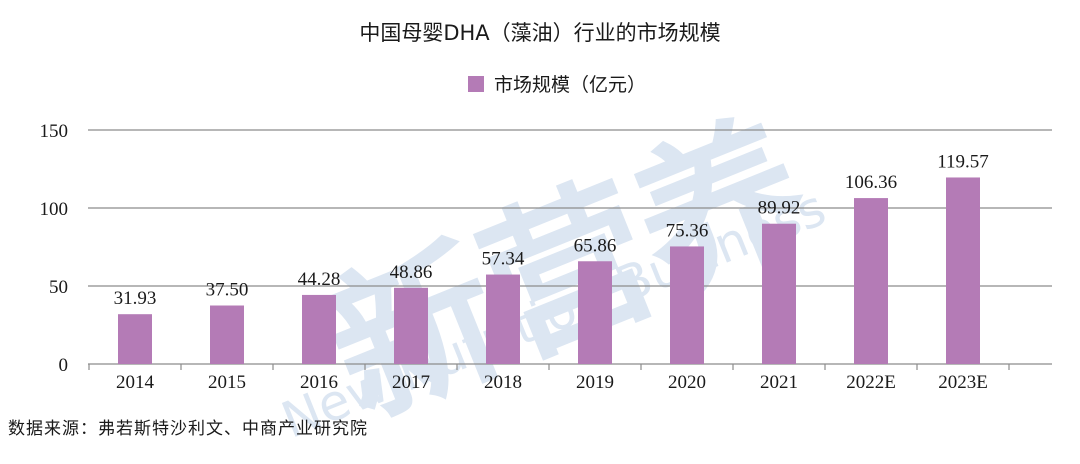  Describe the element at coordinates (319, 279) in the screenshot. I see `data-label-2016: 44.28` at that location.